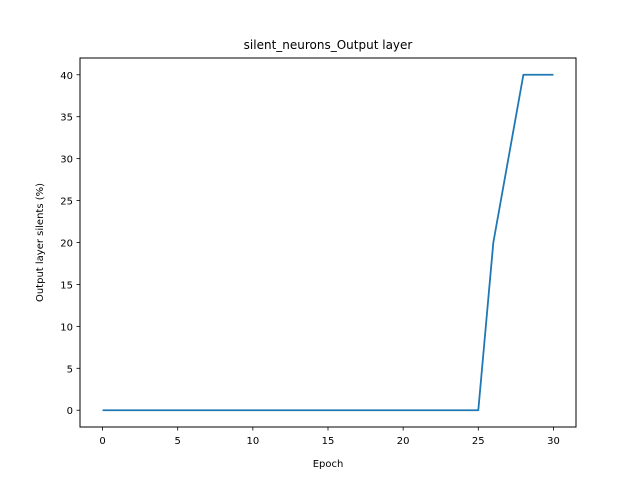 The height and width of the screenshot is (485, 640). I want to click on x-tick-label: 25, so click(478, 441).